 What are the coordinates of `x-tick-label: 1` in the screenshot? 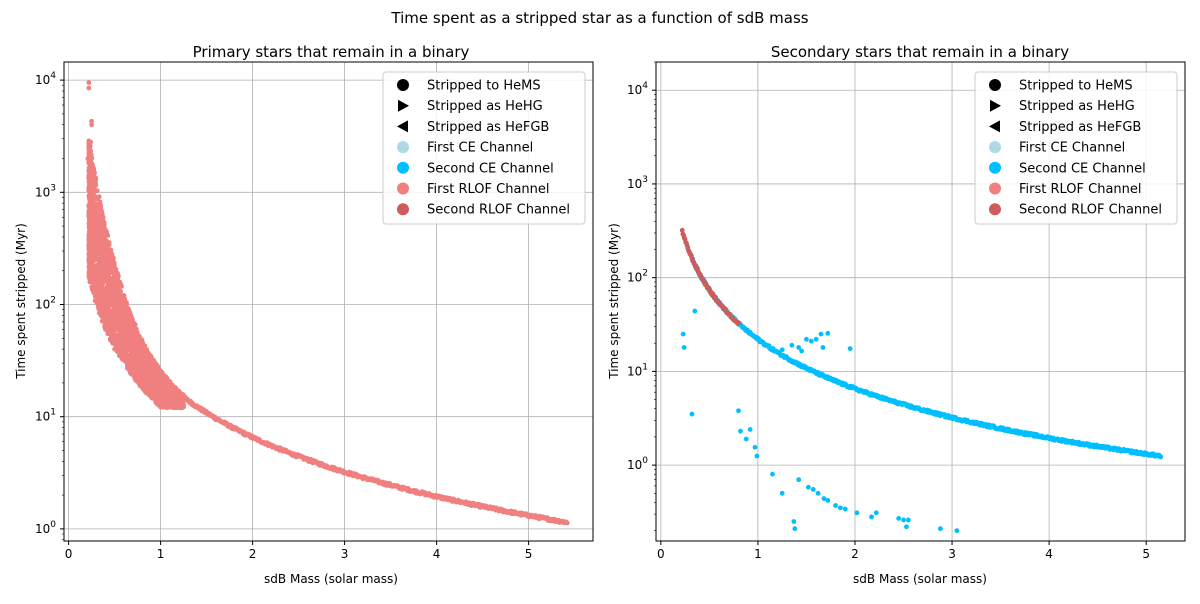 It's located at (161, 554).